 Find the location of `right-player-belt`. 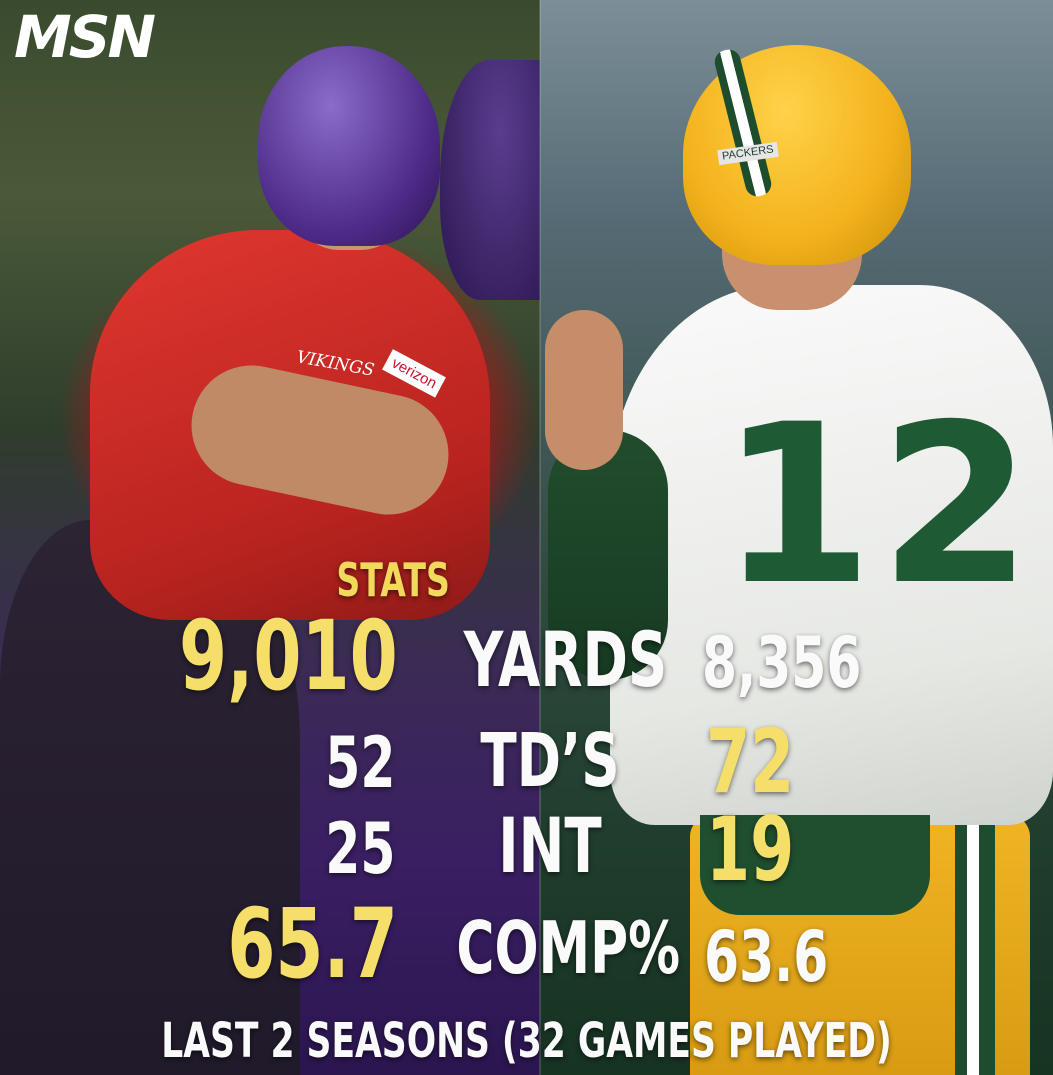

right-player-belt is located at coordinates (815, 865).